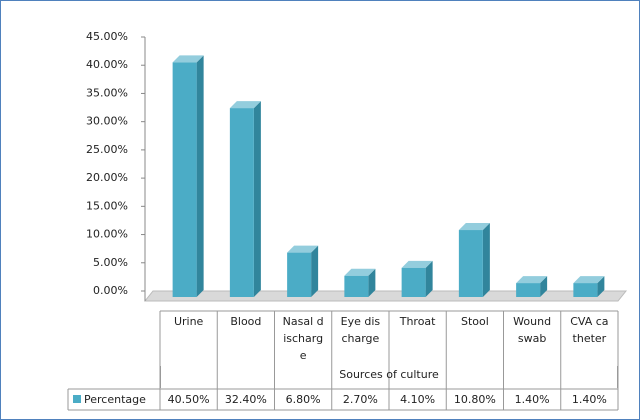 The height and width of the screenshot is (420, 640). Describe the element at coordinates (532, 330) in the screenshot. I see `x-tick-label: Wound swab` at that location.